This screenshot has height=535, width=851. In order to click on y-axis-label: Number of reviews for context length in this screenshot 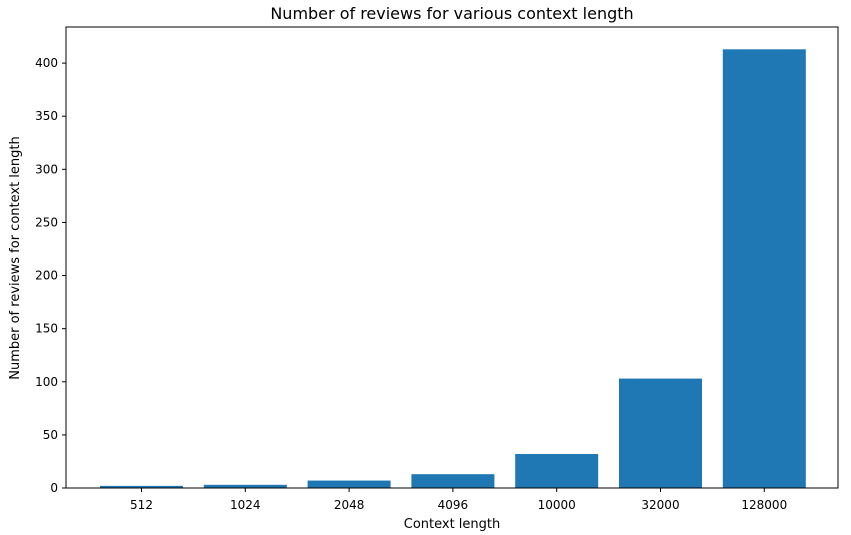, I will do `click(15, 258)`.